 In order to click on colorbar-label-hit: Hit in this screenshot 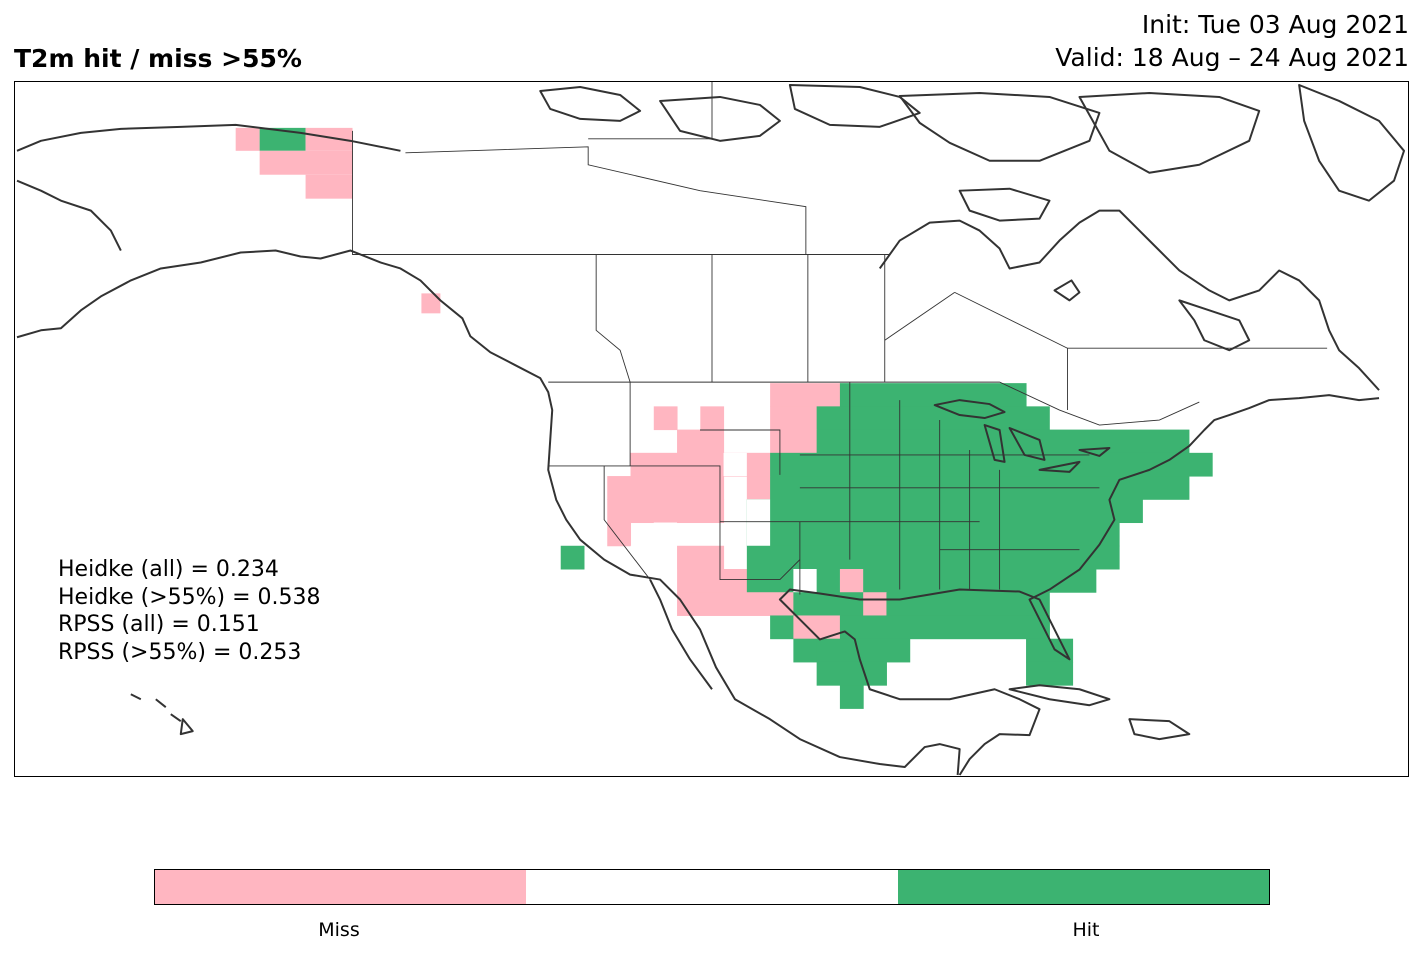, I will do `click(1086, 930)`.